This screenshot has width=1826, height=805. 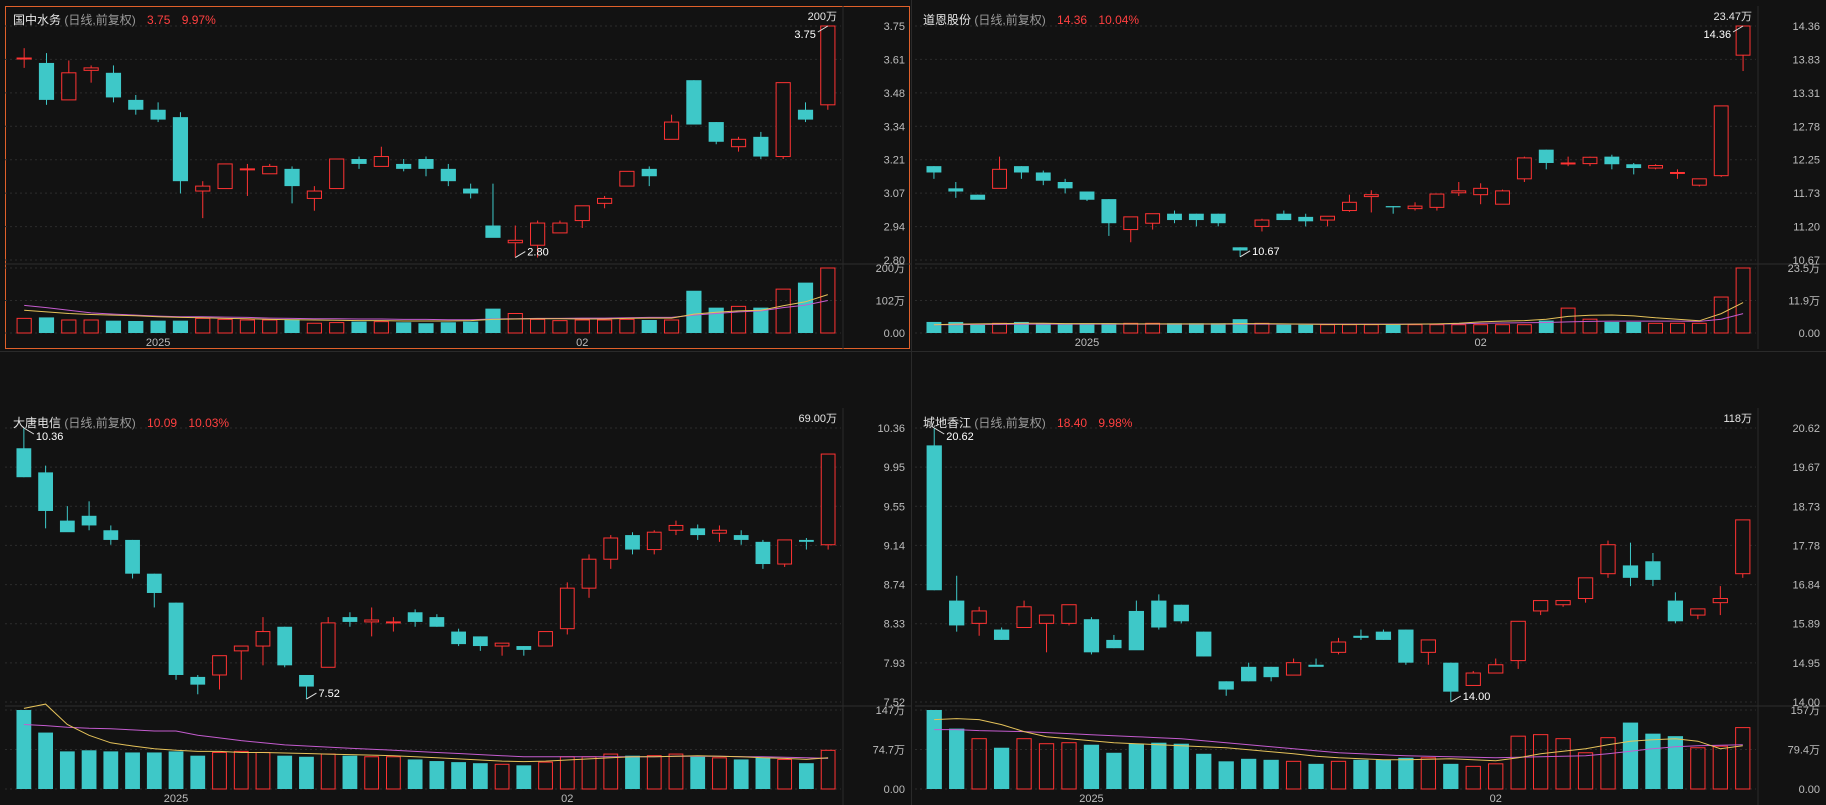 I want to click on date-axis-label: 02, so click(x=582, y=343).